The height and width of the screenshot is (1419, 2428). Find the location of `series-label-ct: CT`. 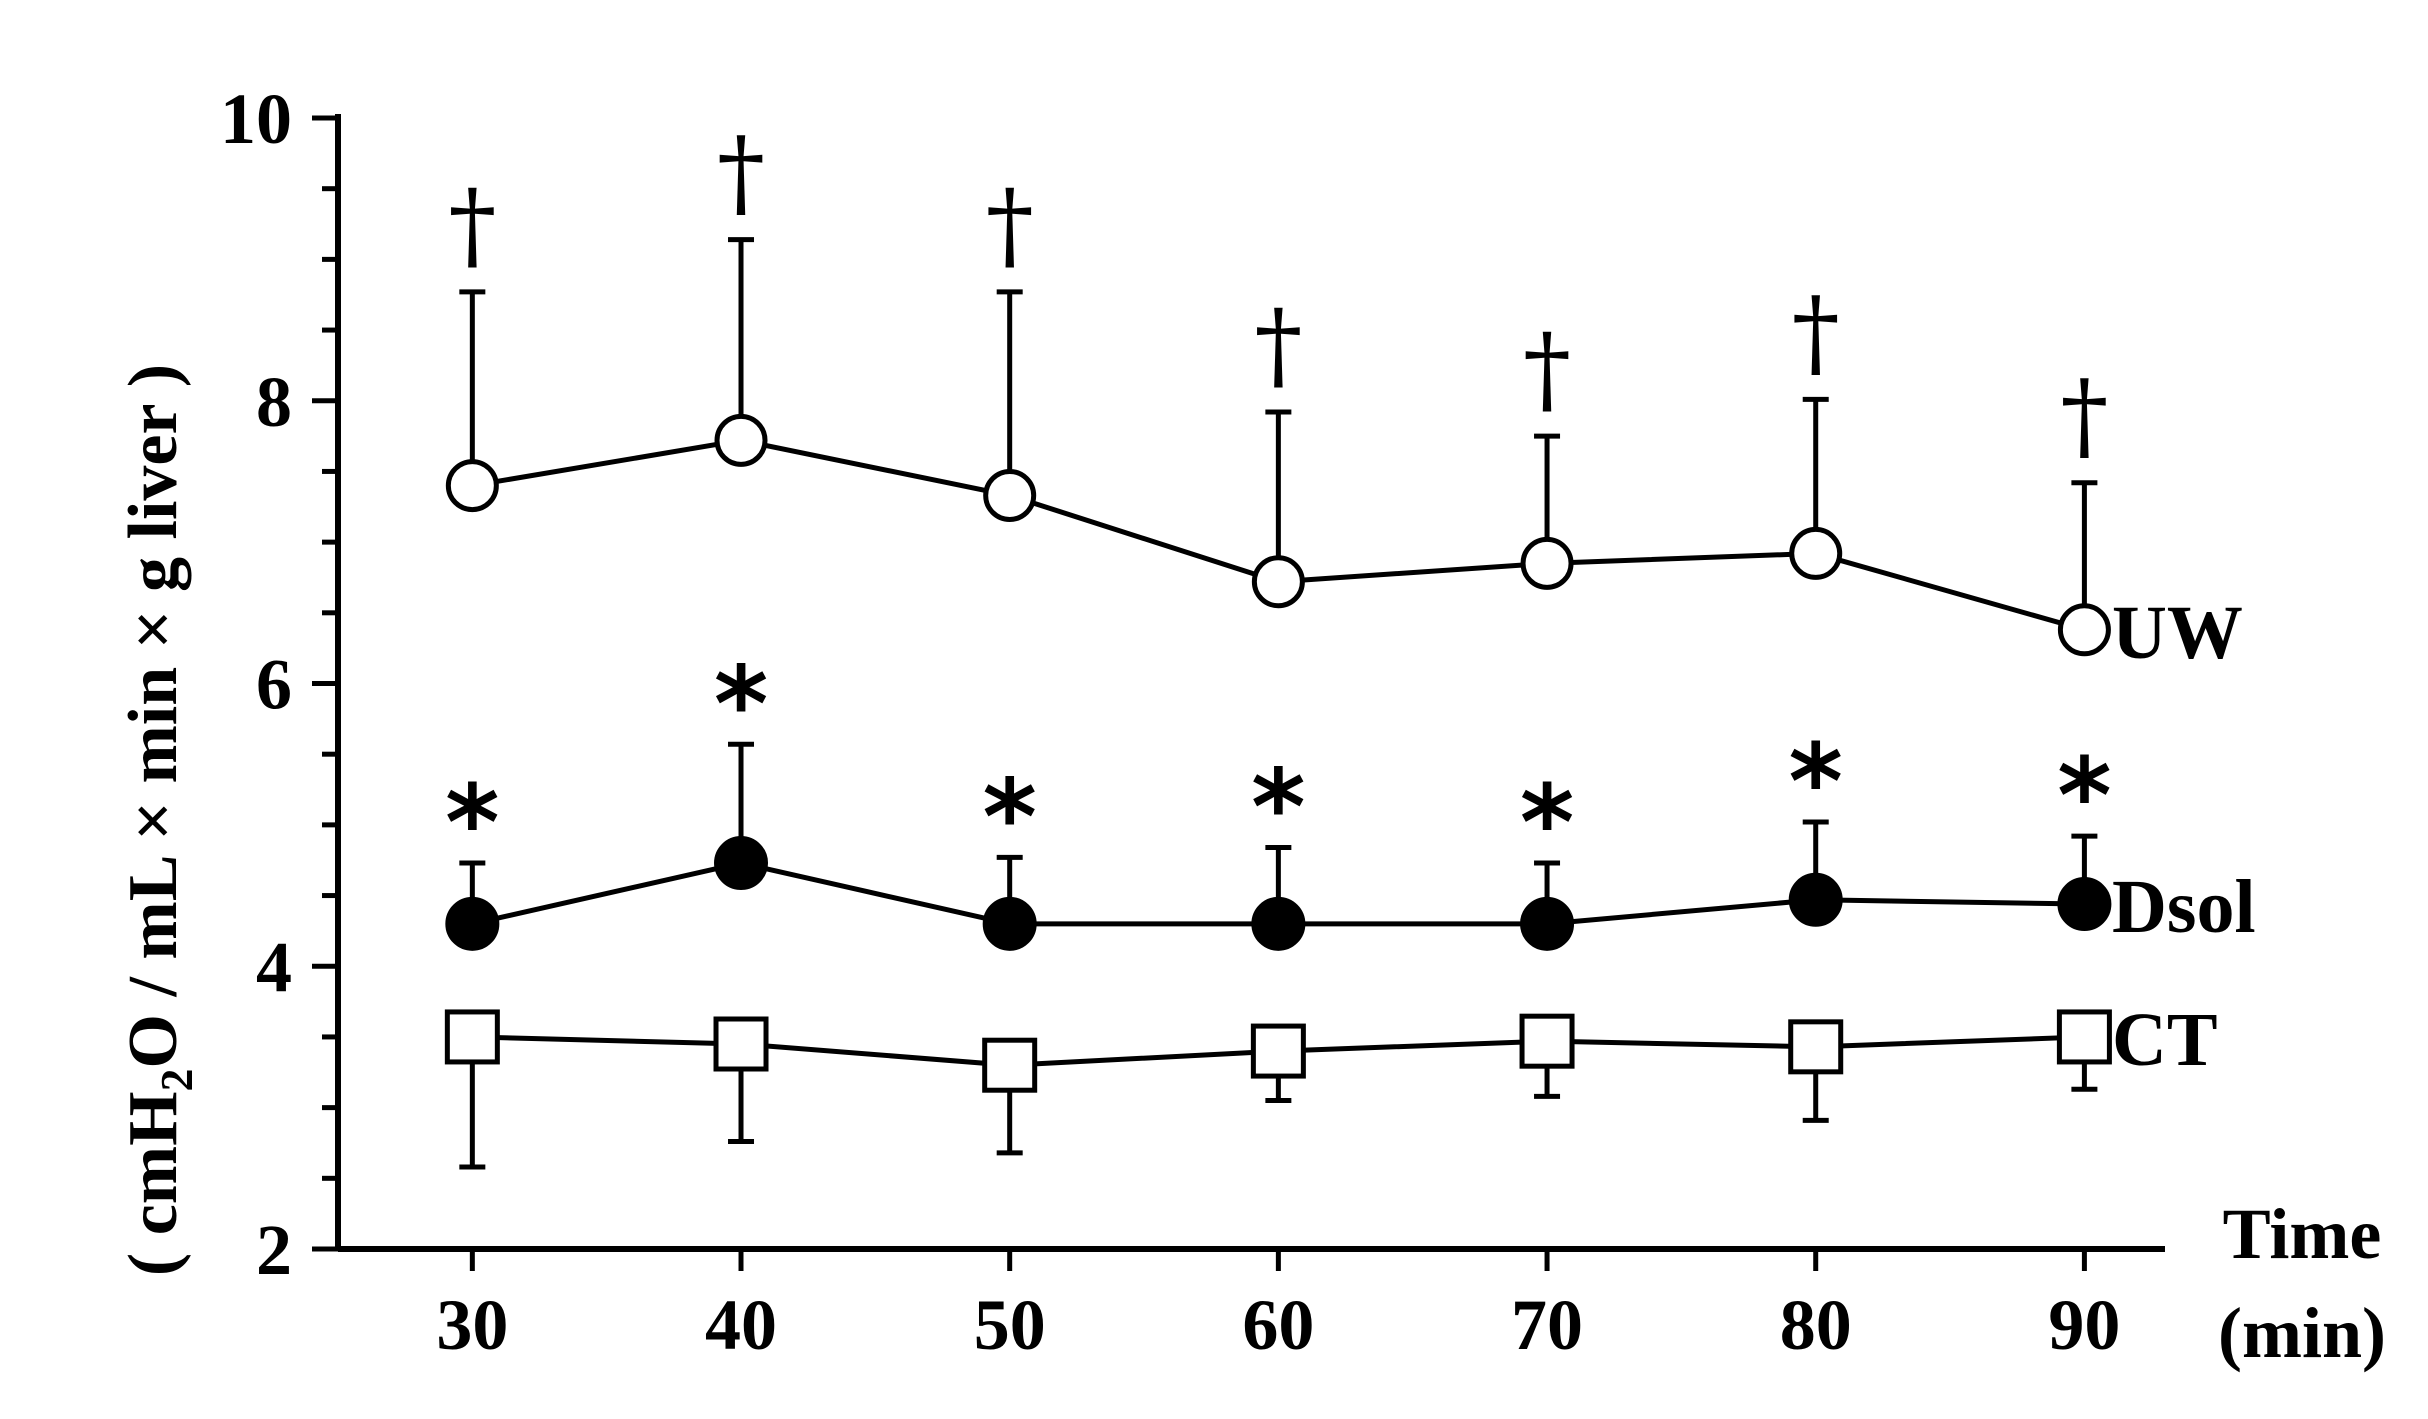

series-label-ct: CT is located at coordinates (2165, 1040).